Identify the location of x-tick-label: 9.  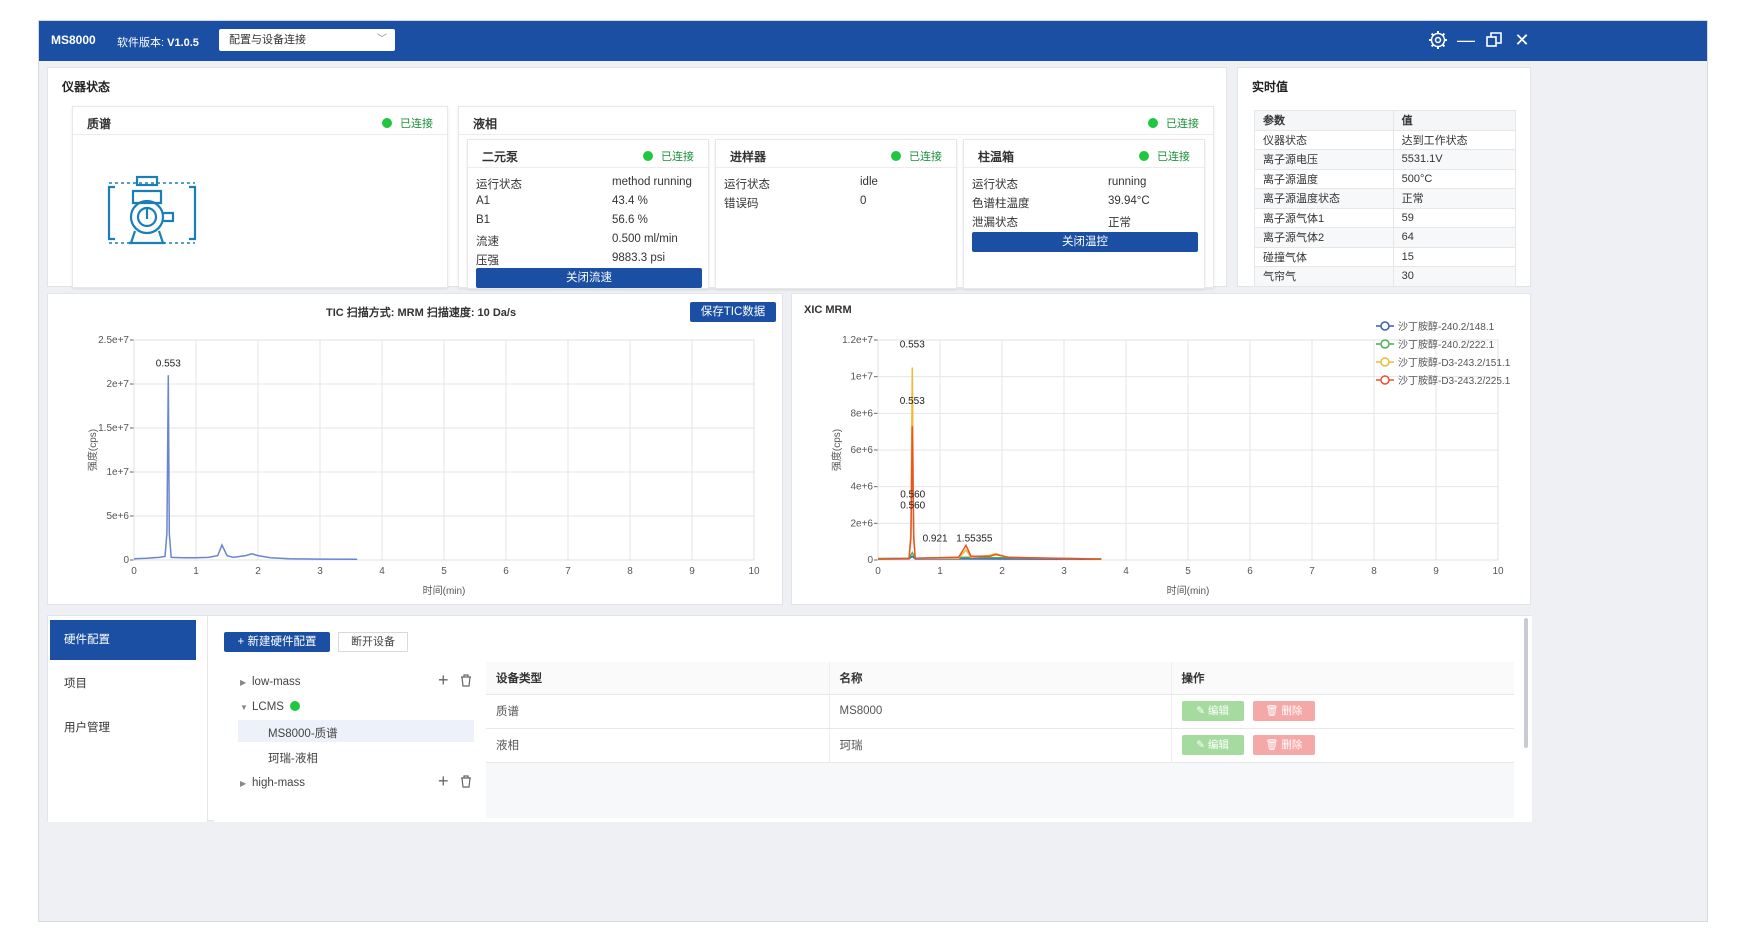
(692, 571).